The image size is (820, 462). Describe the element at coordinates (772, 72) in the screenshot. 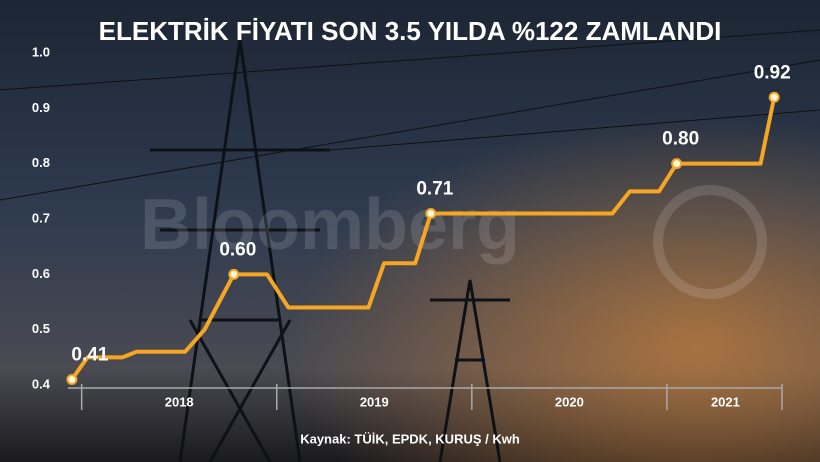

I see `data-label: 0.92` at that location.